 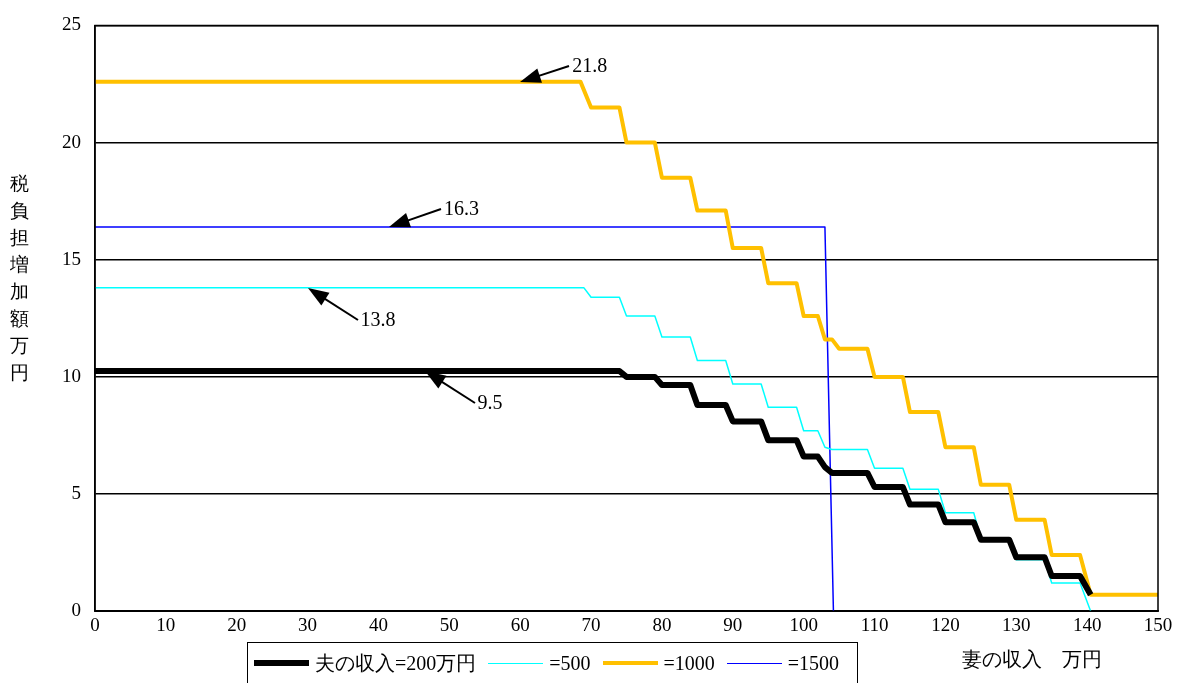 What do you see at coordinates (19, 278) in the screenshot?
I see `y-axis-title: 税負担増加額万円` at bounding box center [19, 278].